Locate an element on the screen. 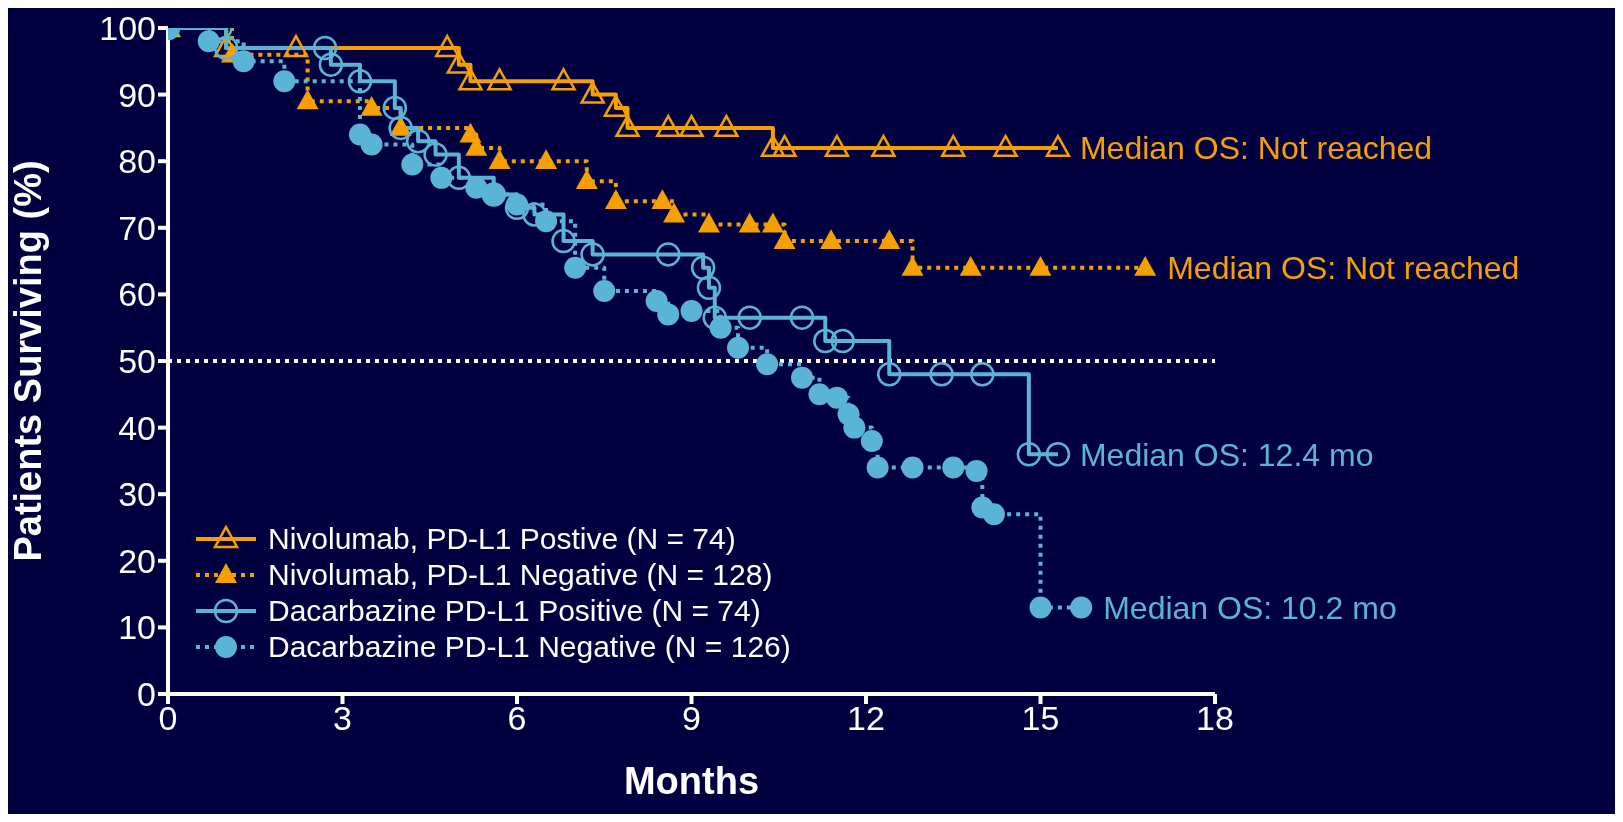 This screenshot has height=822, width=1623. annotation: Median OS: 12.4 mo is located at coordinates (1226, 454).